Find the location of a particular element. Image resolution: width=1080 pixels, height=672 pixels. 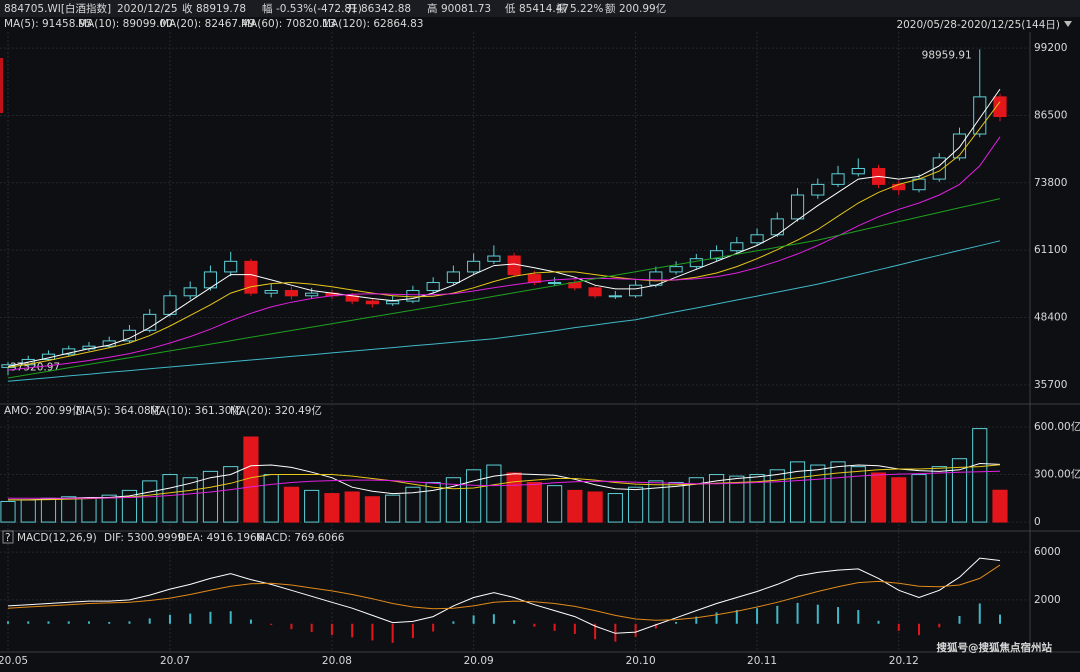

legend-entry: DEA: 4916.1966 is located at coordinates (221, 538).